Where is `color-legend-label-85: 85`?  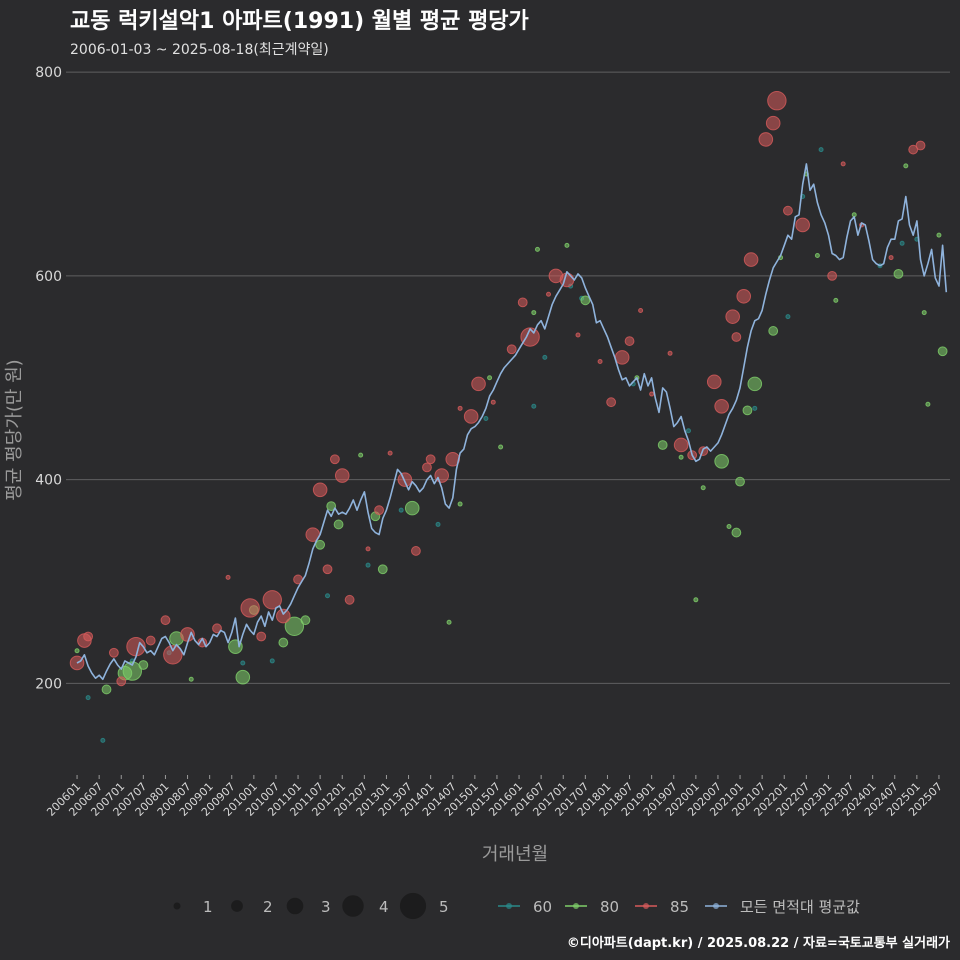
color-legend-label-85: 85 is located at coordinates (679, 907).